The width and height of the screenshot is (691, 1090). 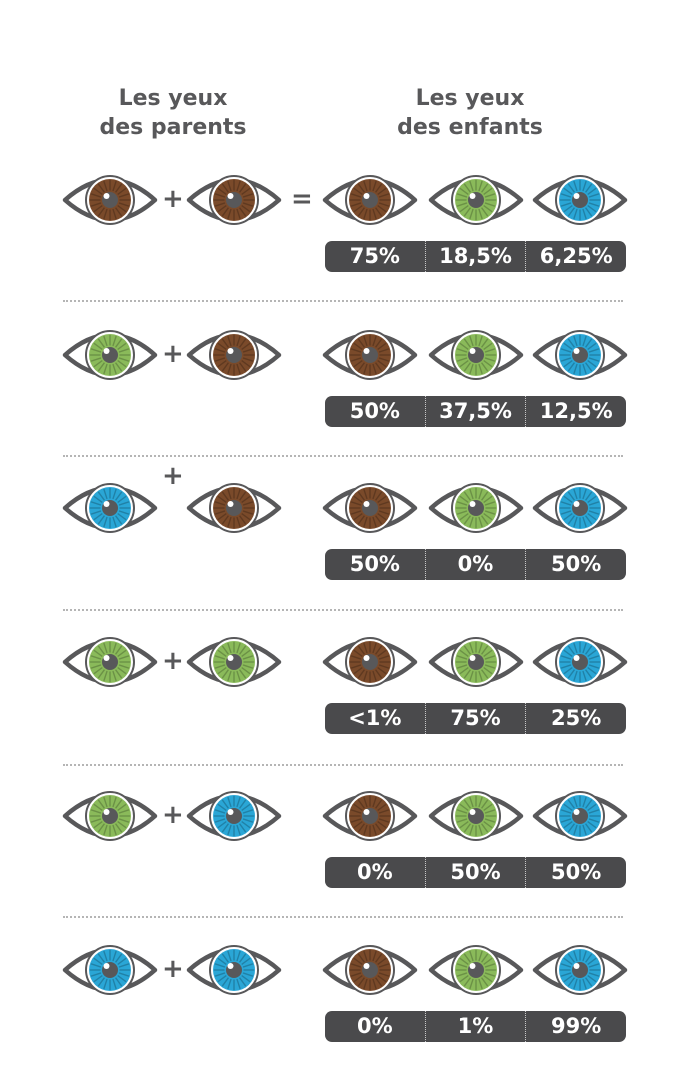 I want to click on percentage-bar: 0% 1% 99%, so click(x=475, y=1026).